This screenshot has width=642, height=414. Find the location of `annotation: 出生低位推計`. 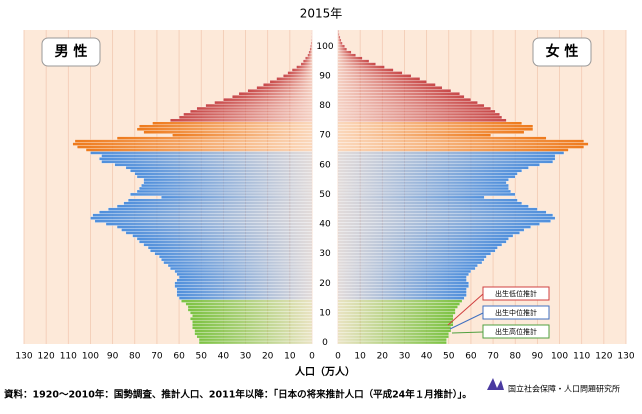

annotation: 出生低位推計 is located at coordinates (516, 293).